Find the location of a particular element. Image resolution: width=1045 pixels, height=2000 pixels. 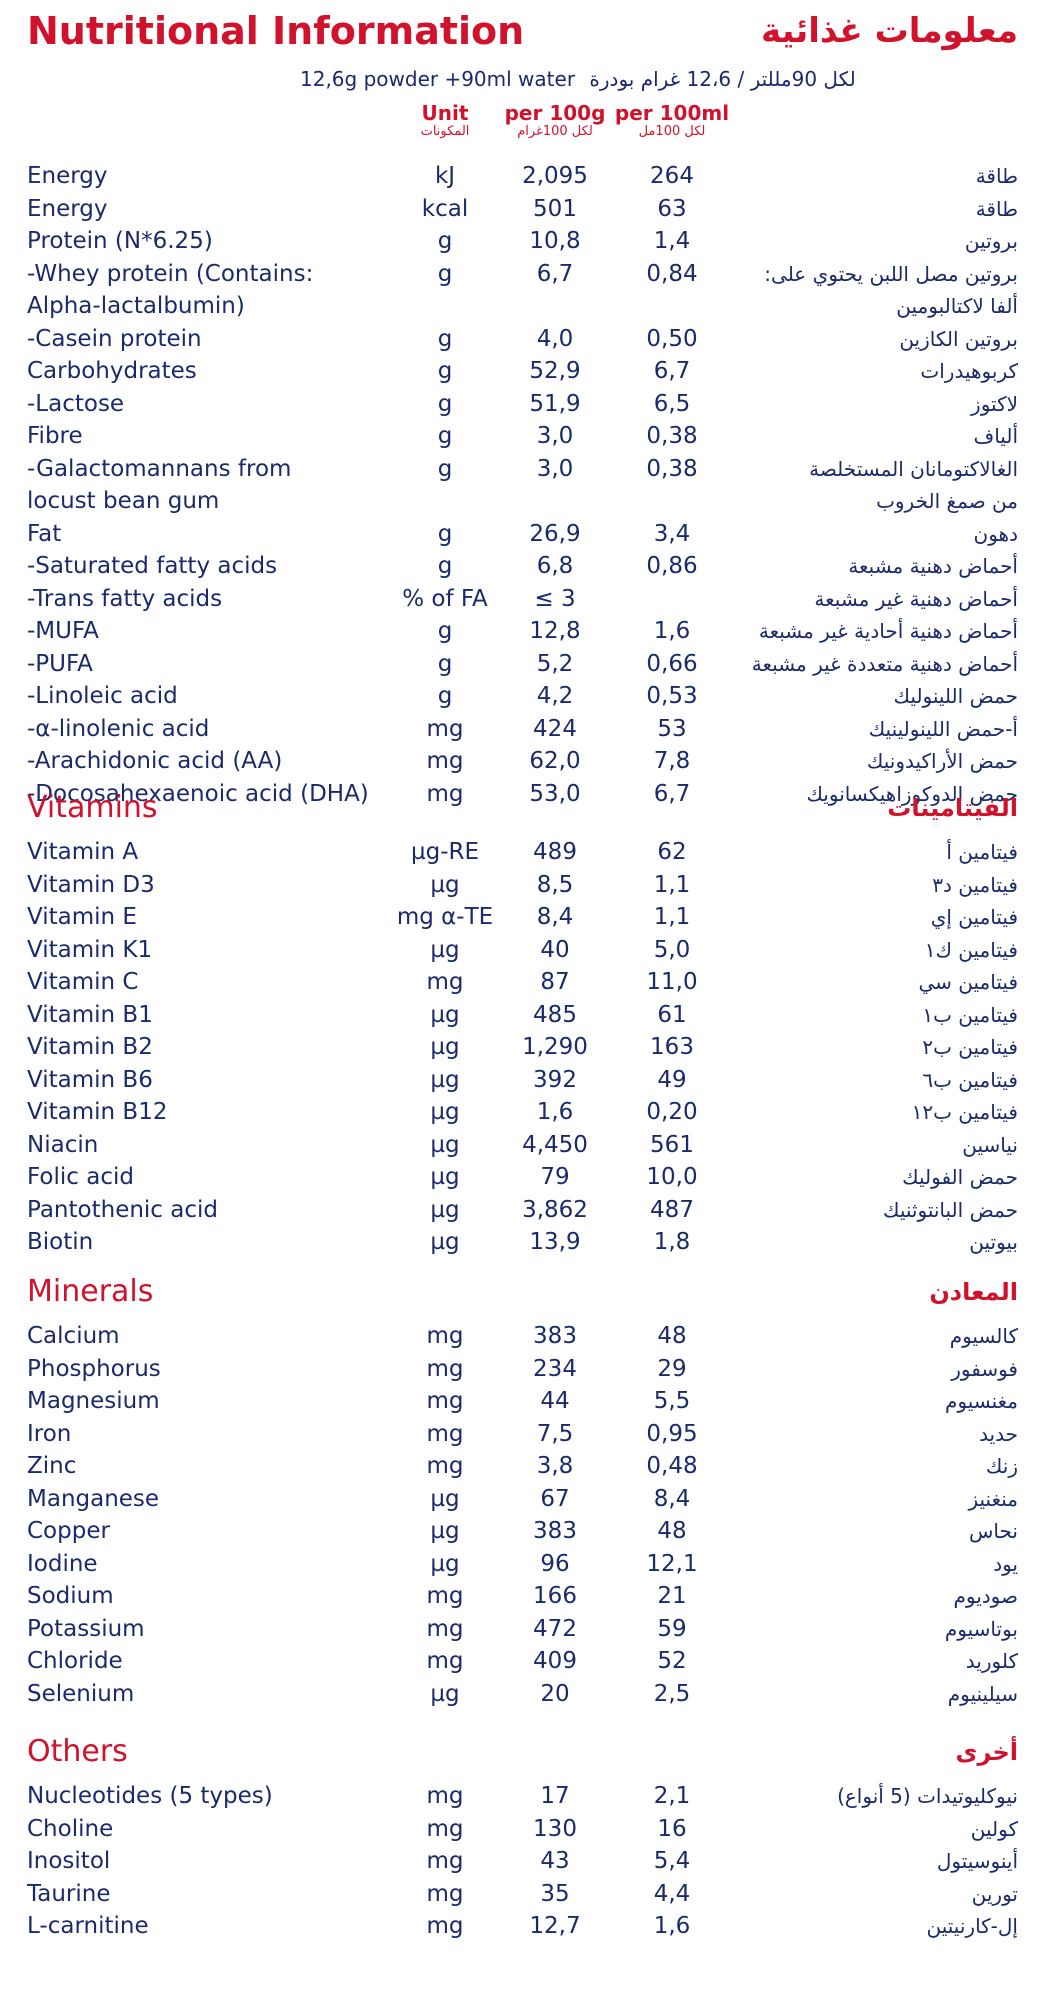

table-row: Vitamin B2 µg 1,290 163 فيتامين ب٢ is located at coordinates (522, 1047).